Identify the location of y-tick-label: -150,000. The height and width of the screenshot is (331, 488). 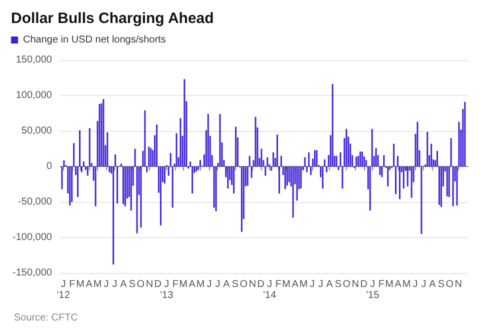
(32, 273).